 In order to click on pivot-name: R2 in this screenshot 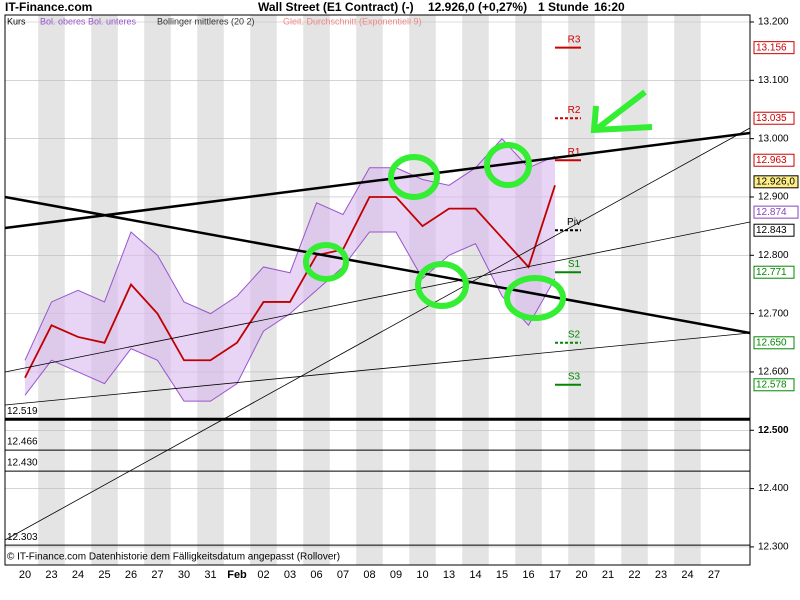, I will do `click(574, 110)`.